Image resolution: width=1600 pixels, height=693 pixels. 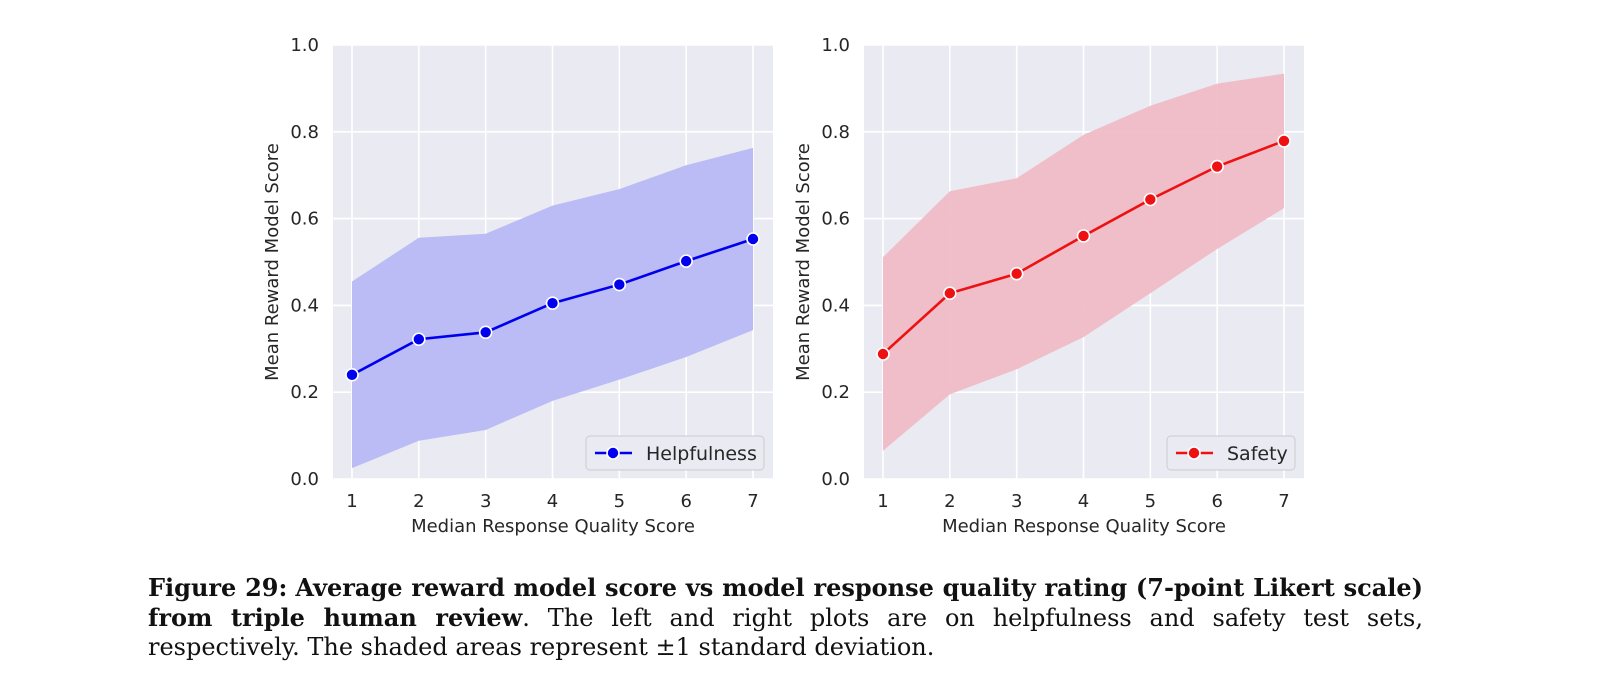 What do you see at coordinates (701, 454) in the screenshot?
I see `legend-label: Helpfulness` at bounding box center [701, 454].